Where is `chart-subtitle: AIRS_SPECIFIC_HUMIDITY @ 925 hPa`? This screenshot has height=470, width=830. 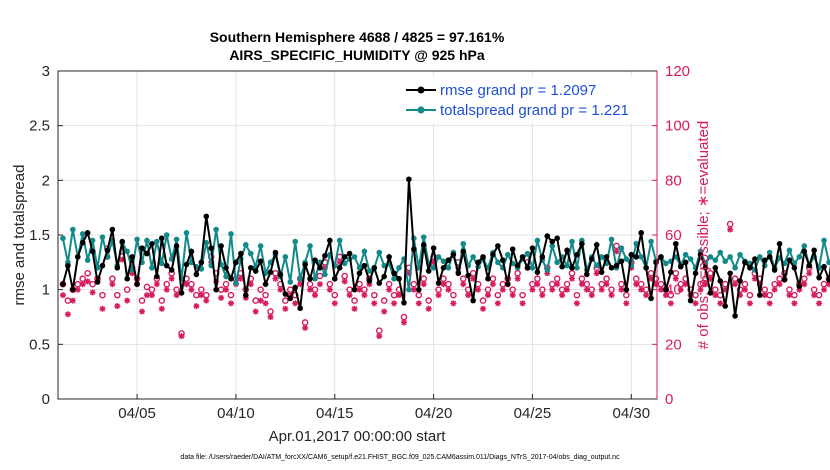
chart-subtitle: AIRS_SPECIFIC_HUMIDITY @ 925 hPa is located at coordinates (357, 55).